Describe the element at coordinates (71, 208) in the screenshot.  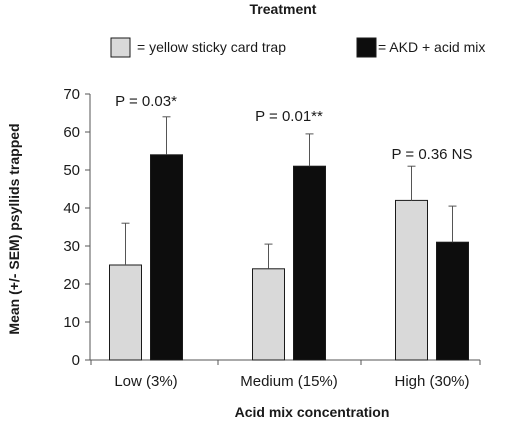
I see `y-tick-label: 40` at that location.